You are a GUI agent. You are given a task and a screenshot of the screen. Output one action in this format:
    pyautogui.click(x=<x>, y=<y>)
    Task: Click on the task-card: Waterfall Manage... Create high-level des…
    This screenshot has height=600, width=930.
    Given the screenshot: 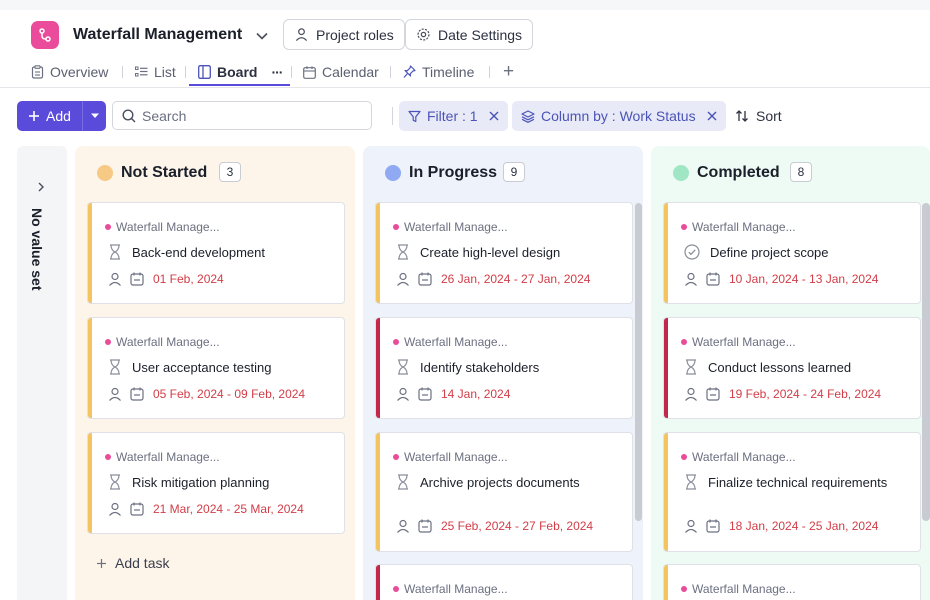 What is the action you would take?
    pyautogui.click(x=504, y=253)
    